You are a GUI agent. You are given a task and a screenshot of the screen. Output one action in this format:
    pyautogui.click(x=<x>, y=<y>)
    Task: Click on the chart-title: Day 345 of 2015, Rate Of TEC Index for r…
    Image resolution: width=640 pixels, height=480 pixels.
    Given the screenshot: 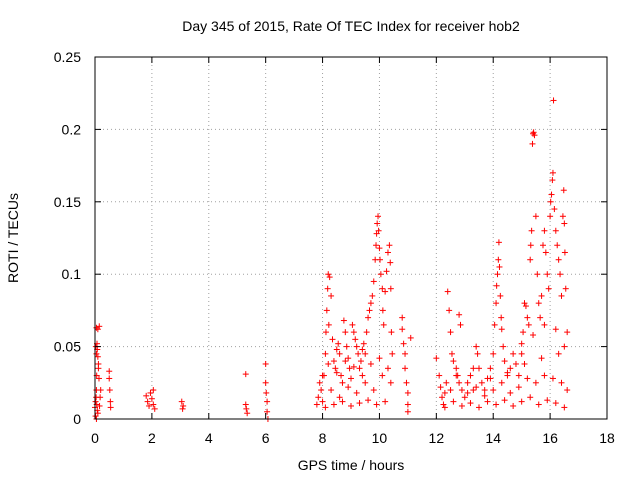 What is the action you would take?
    pyautogui.click(x=351, y=26)
    